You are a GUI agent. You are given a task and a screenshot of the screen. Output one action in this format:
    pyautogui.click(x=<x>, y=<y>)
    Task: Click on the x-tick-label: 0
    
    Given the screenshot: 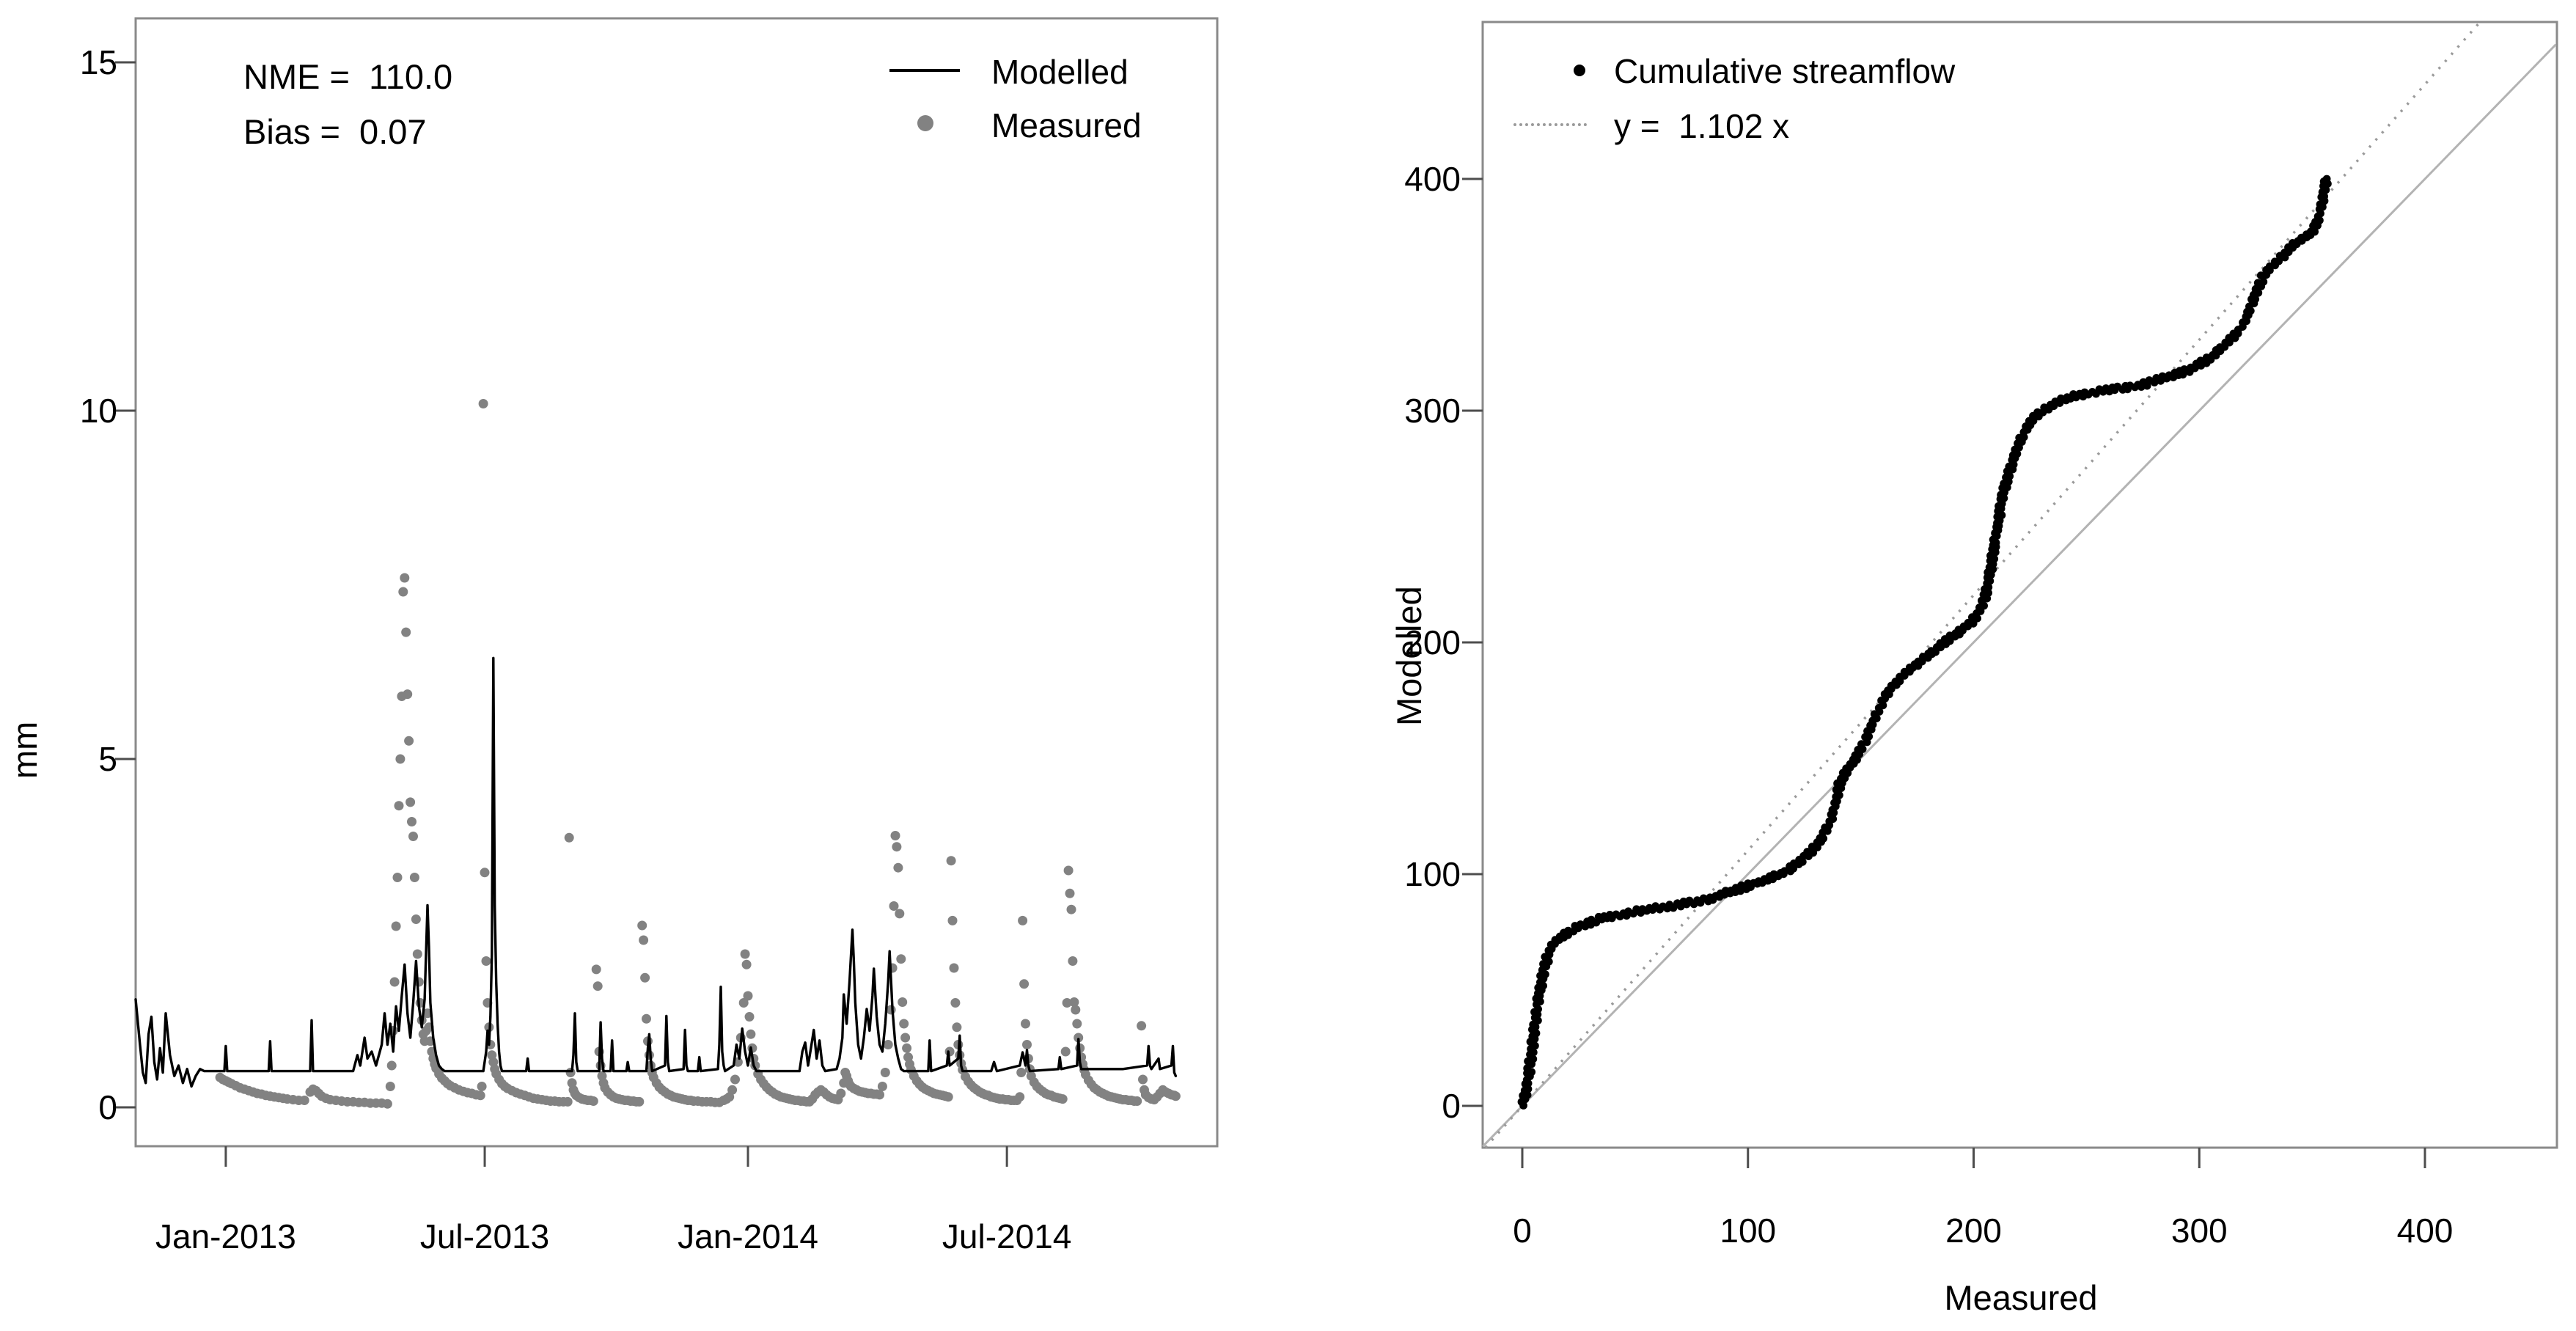 What is the action you would take?
    pyautogui.click(x=1522, y=1230)
    